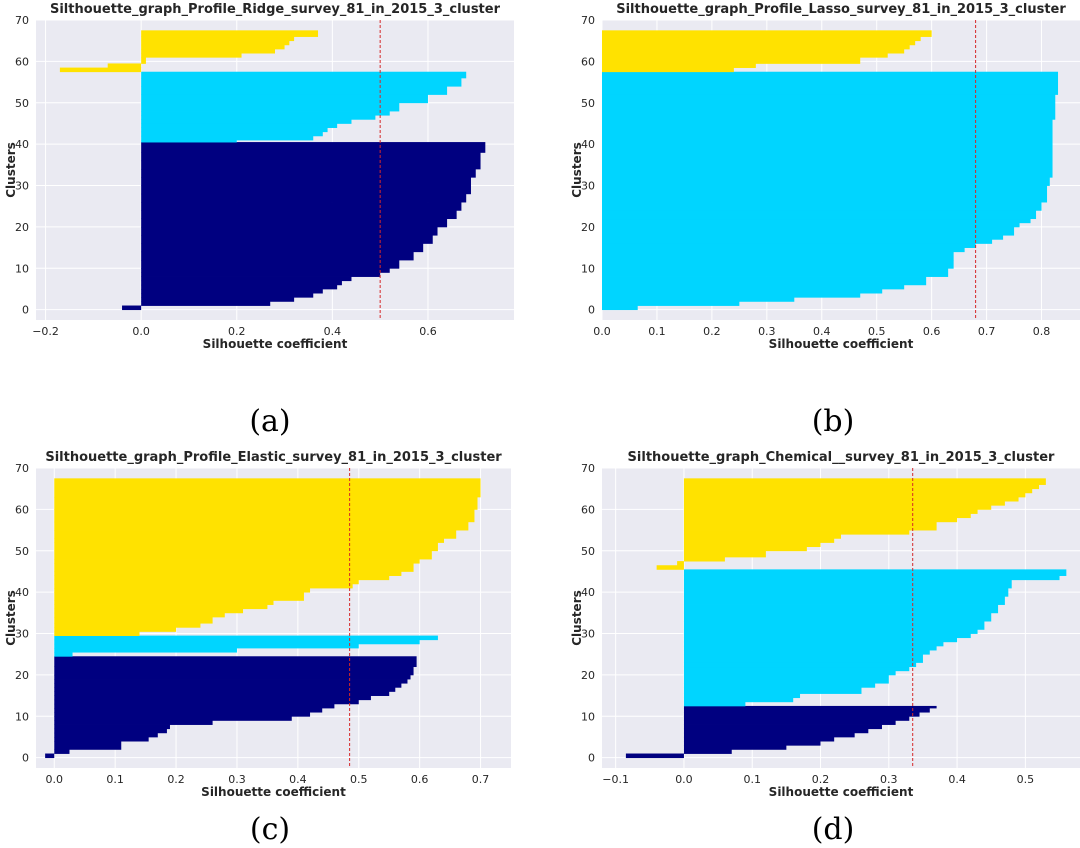  What do you see at coordinates (270, 421) in the screenshot?
I see `caption-a: (a)` at bounding box center [270, 421].